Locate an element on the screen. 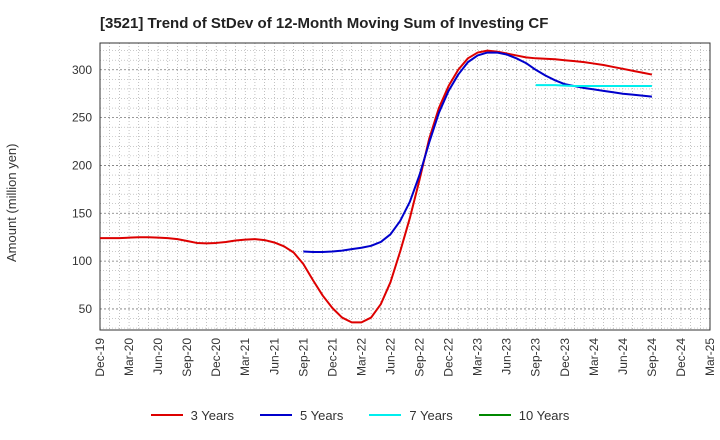 The height and width of the screenshot is (440, 720). x-tick-label: Dec-21 is located at coordinates (332, 357).